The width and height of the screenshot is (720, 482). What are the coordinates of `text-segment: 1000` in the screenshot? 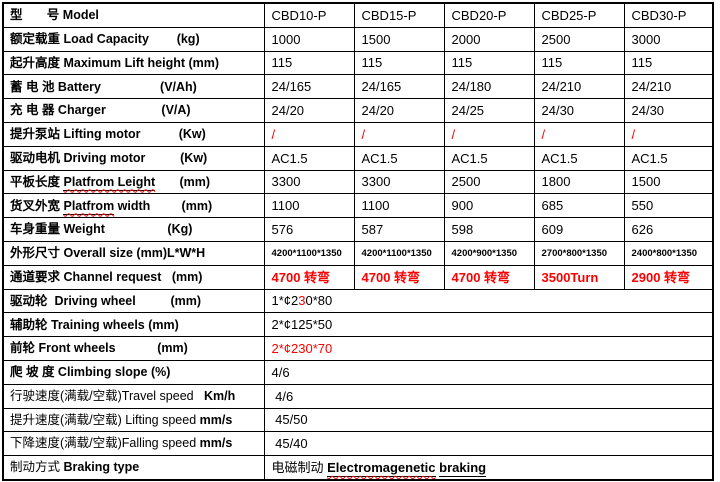 It's located at (286, 39).